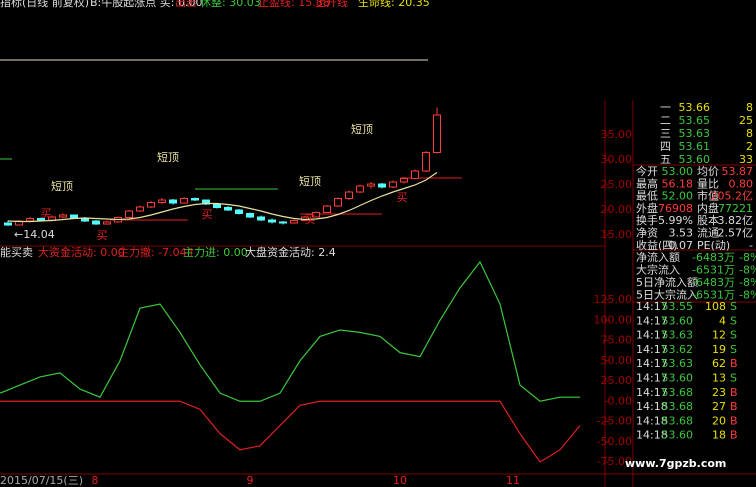  What do you see at coordinates (394, 4) in the screenshot?
I see `header-item: 生命线: 20.35` at bounding box center [394, 4].